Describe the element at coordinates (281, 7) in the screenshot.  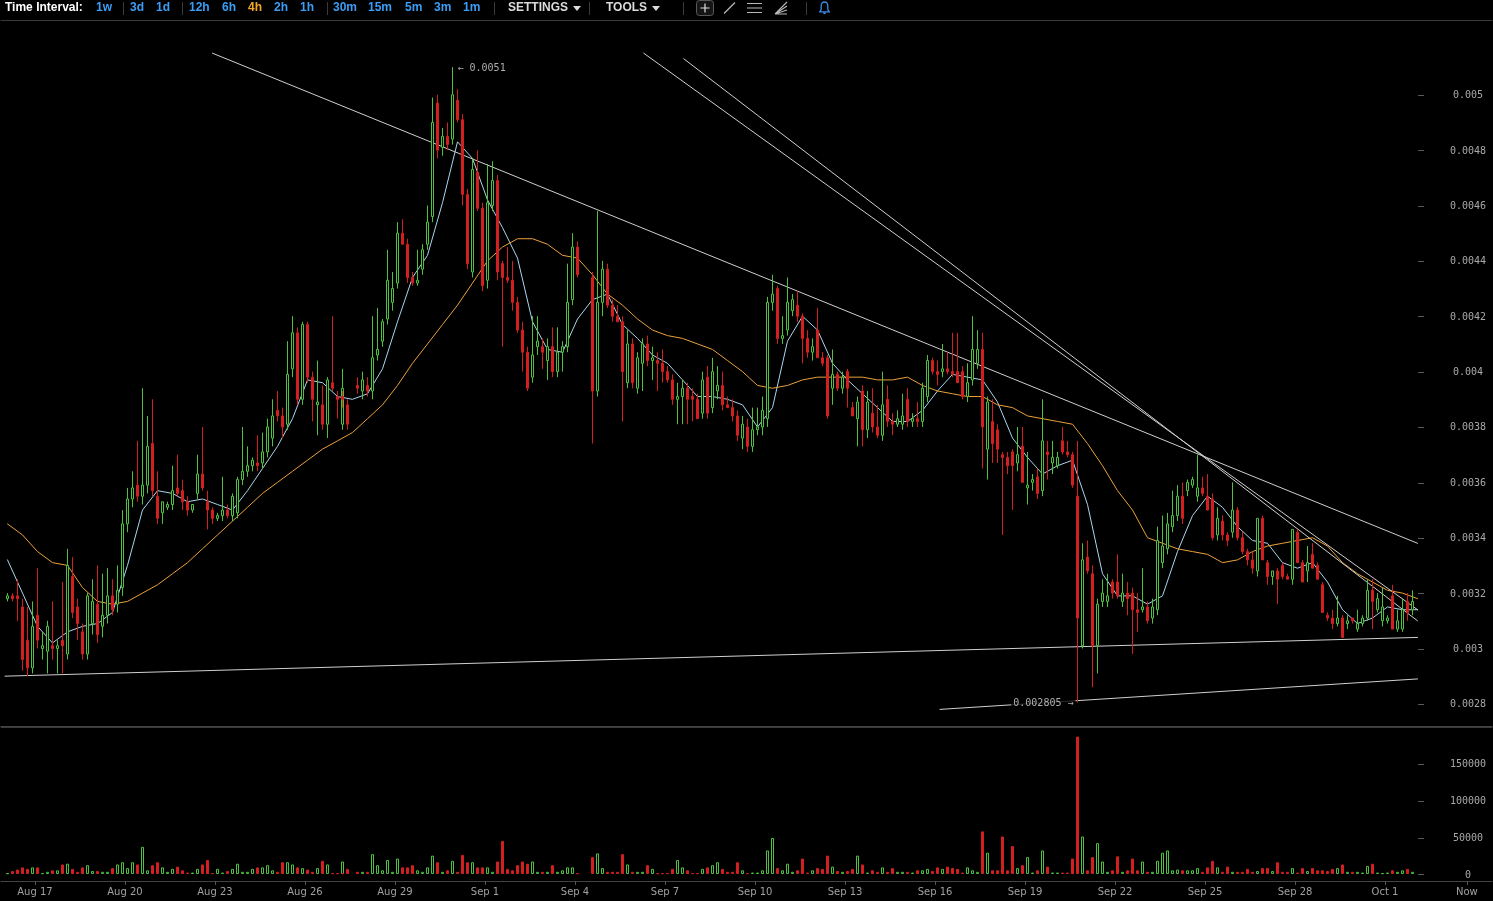
I see `text: 2h` at that location.